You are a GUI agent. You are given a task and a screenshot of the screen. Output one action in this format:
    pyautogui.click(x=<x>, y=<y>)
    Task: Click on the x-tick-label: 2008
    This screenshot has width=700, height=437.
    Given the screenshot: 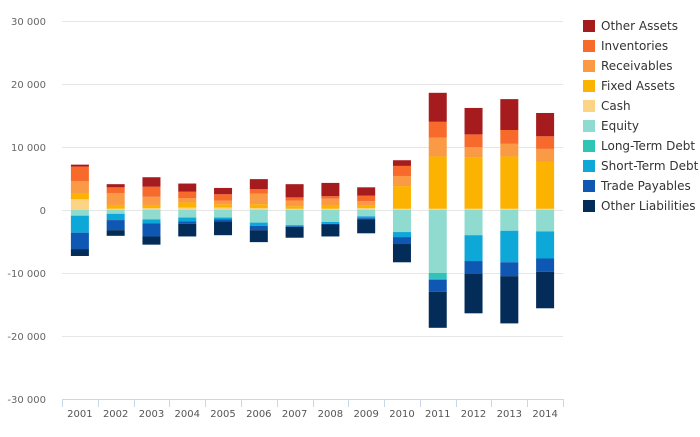 What is the action you would take?
    pyautogui.click(x=330, y=414)
    